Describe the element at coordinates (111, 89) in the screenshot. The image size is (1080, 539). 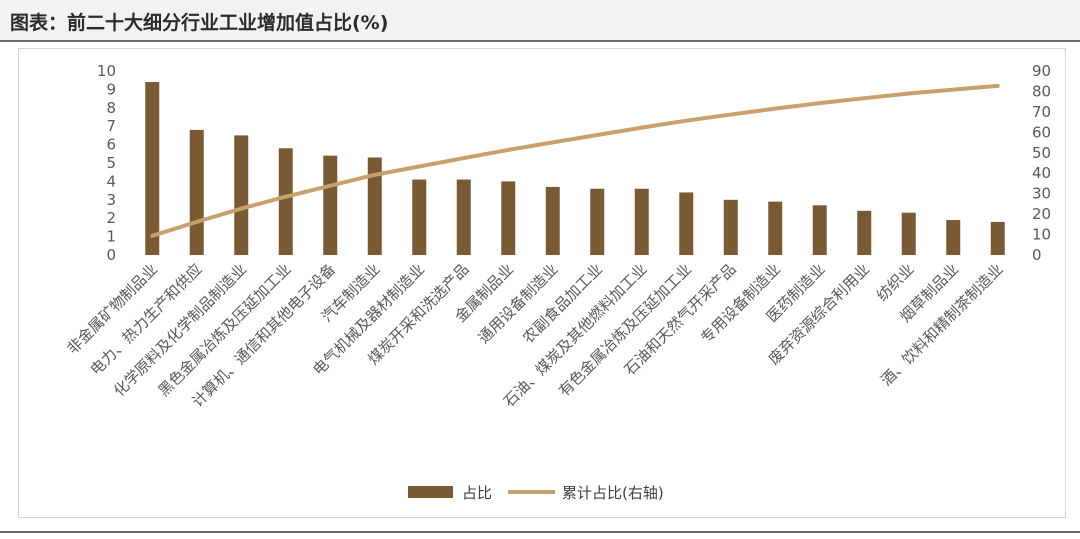
I see `left-tick-label: 9` at that location.